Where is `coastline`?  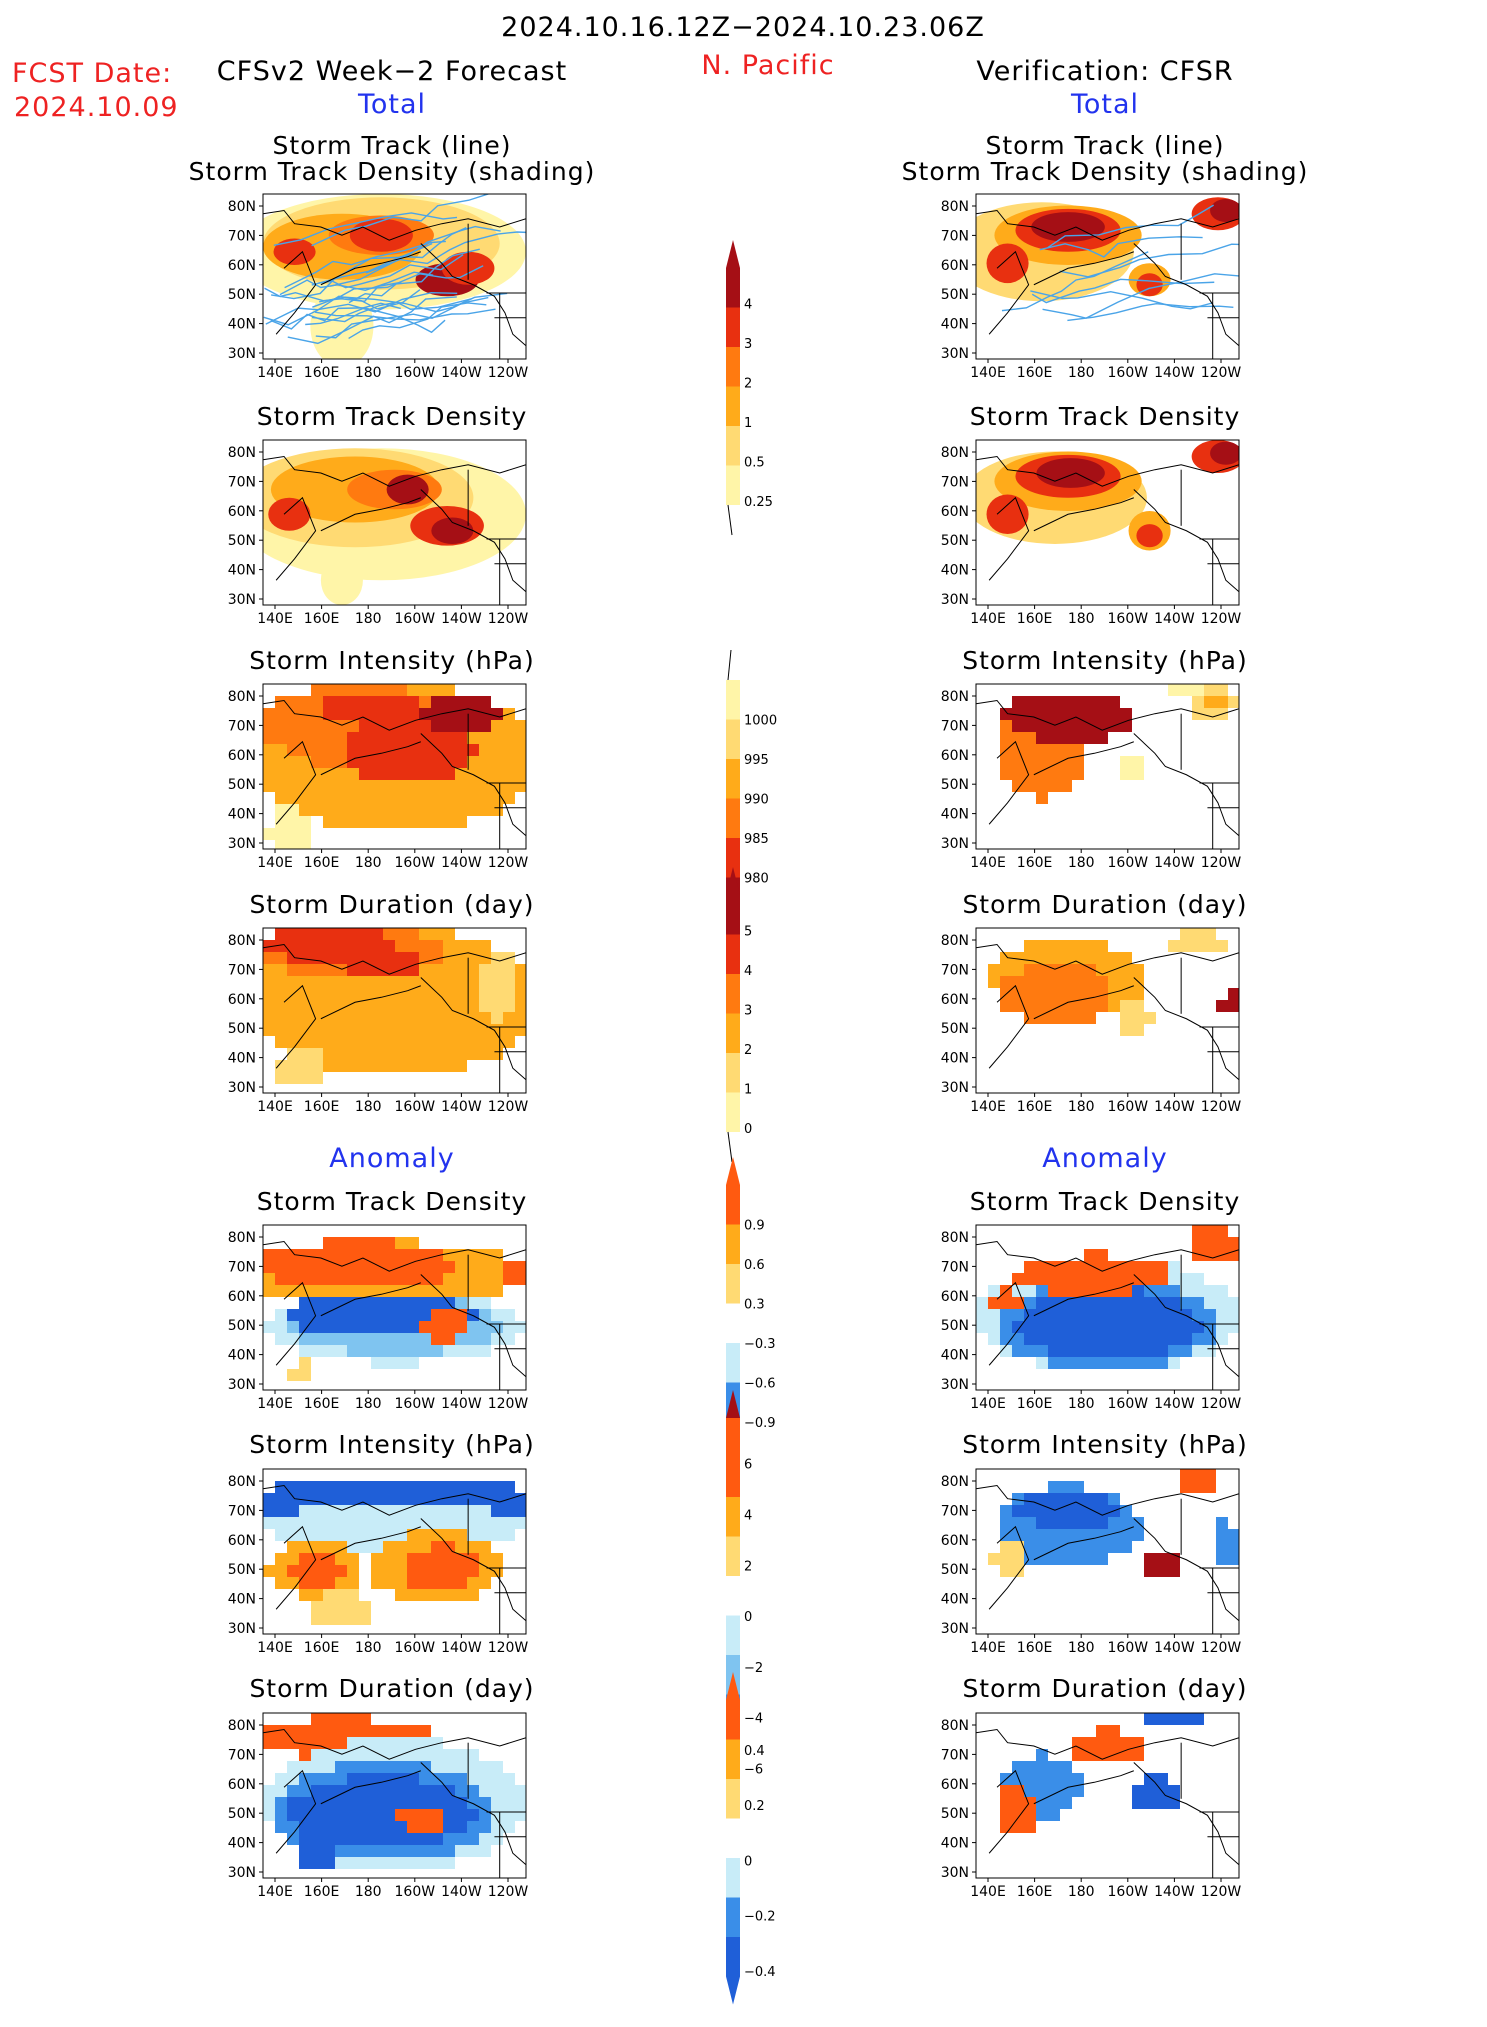 coastline is located at coordinates (394, 1803).